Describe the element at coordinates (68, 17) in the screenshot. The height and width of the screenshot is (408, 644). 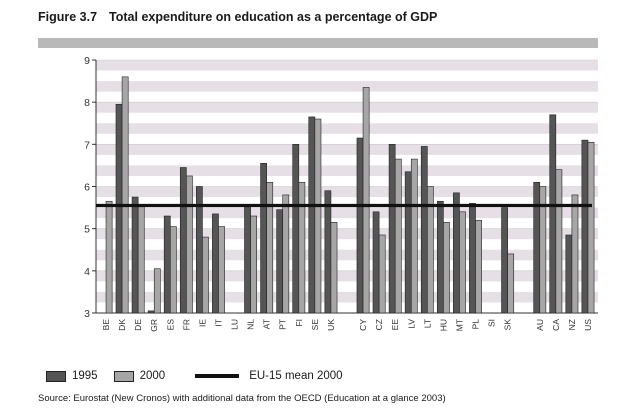
I see `figure-number: Figure 3.7` at that location.